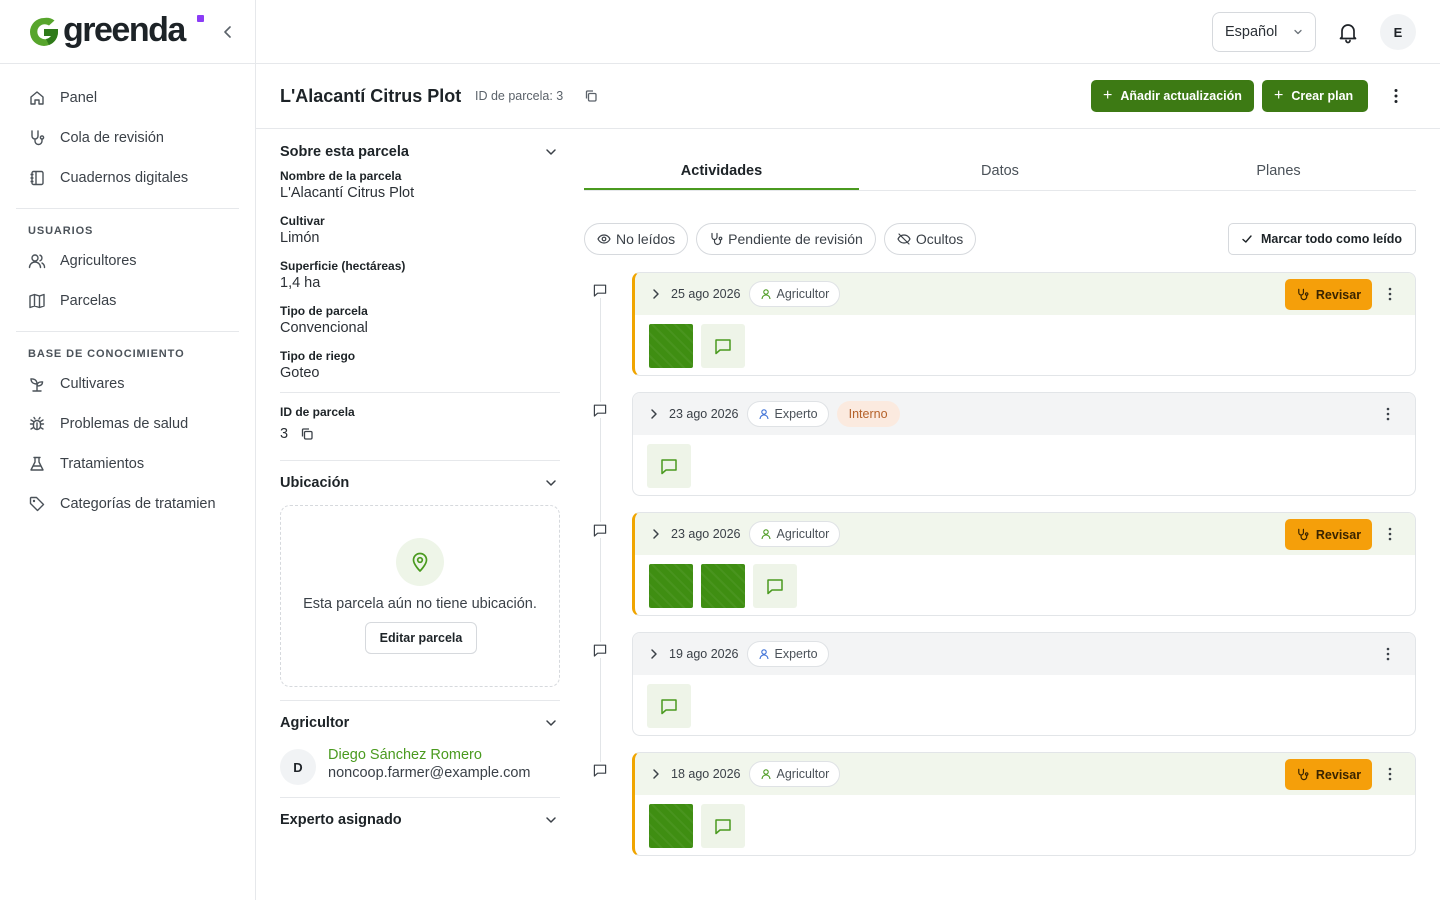 This screenshot has width=1440, height=900. Describe the element at coordinates (1108, 95) in the screenshot. I see `plus-icon: +` at that location.